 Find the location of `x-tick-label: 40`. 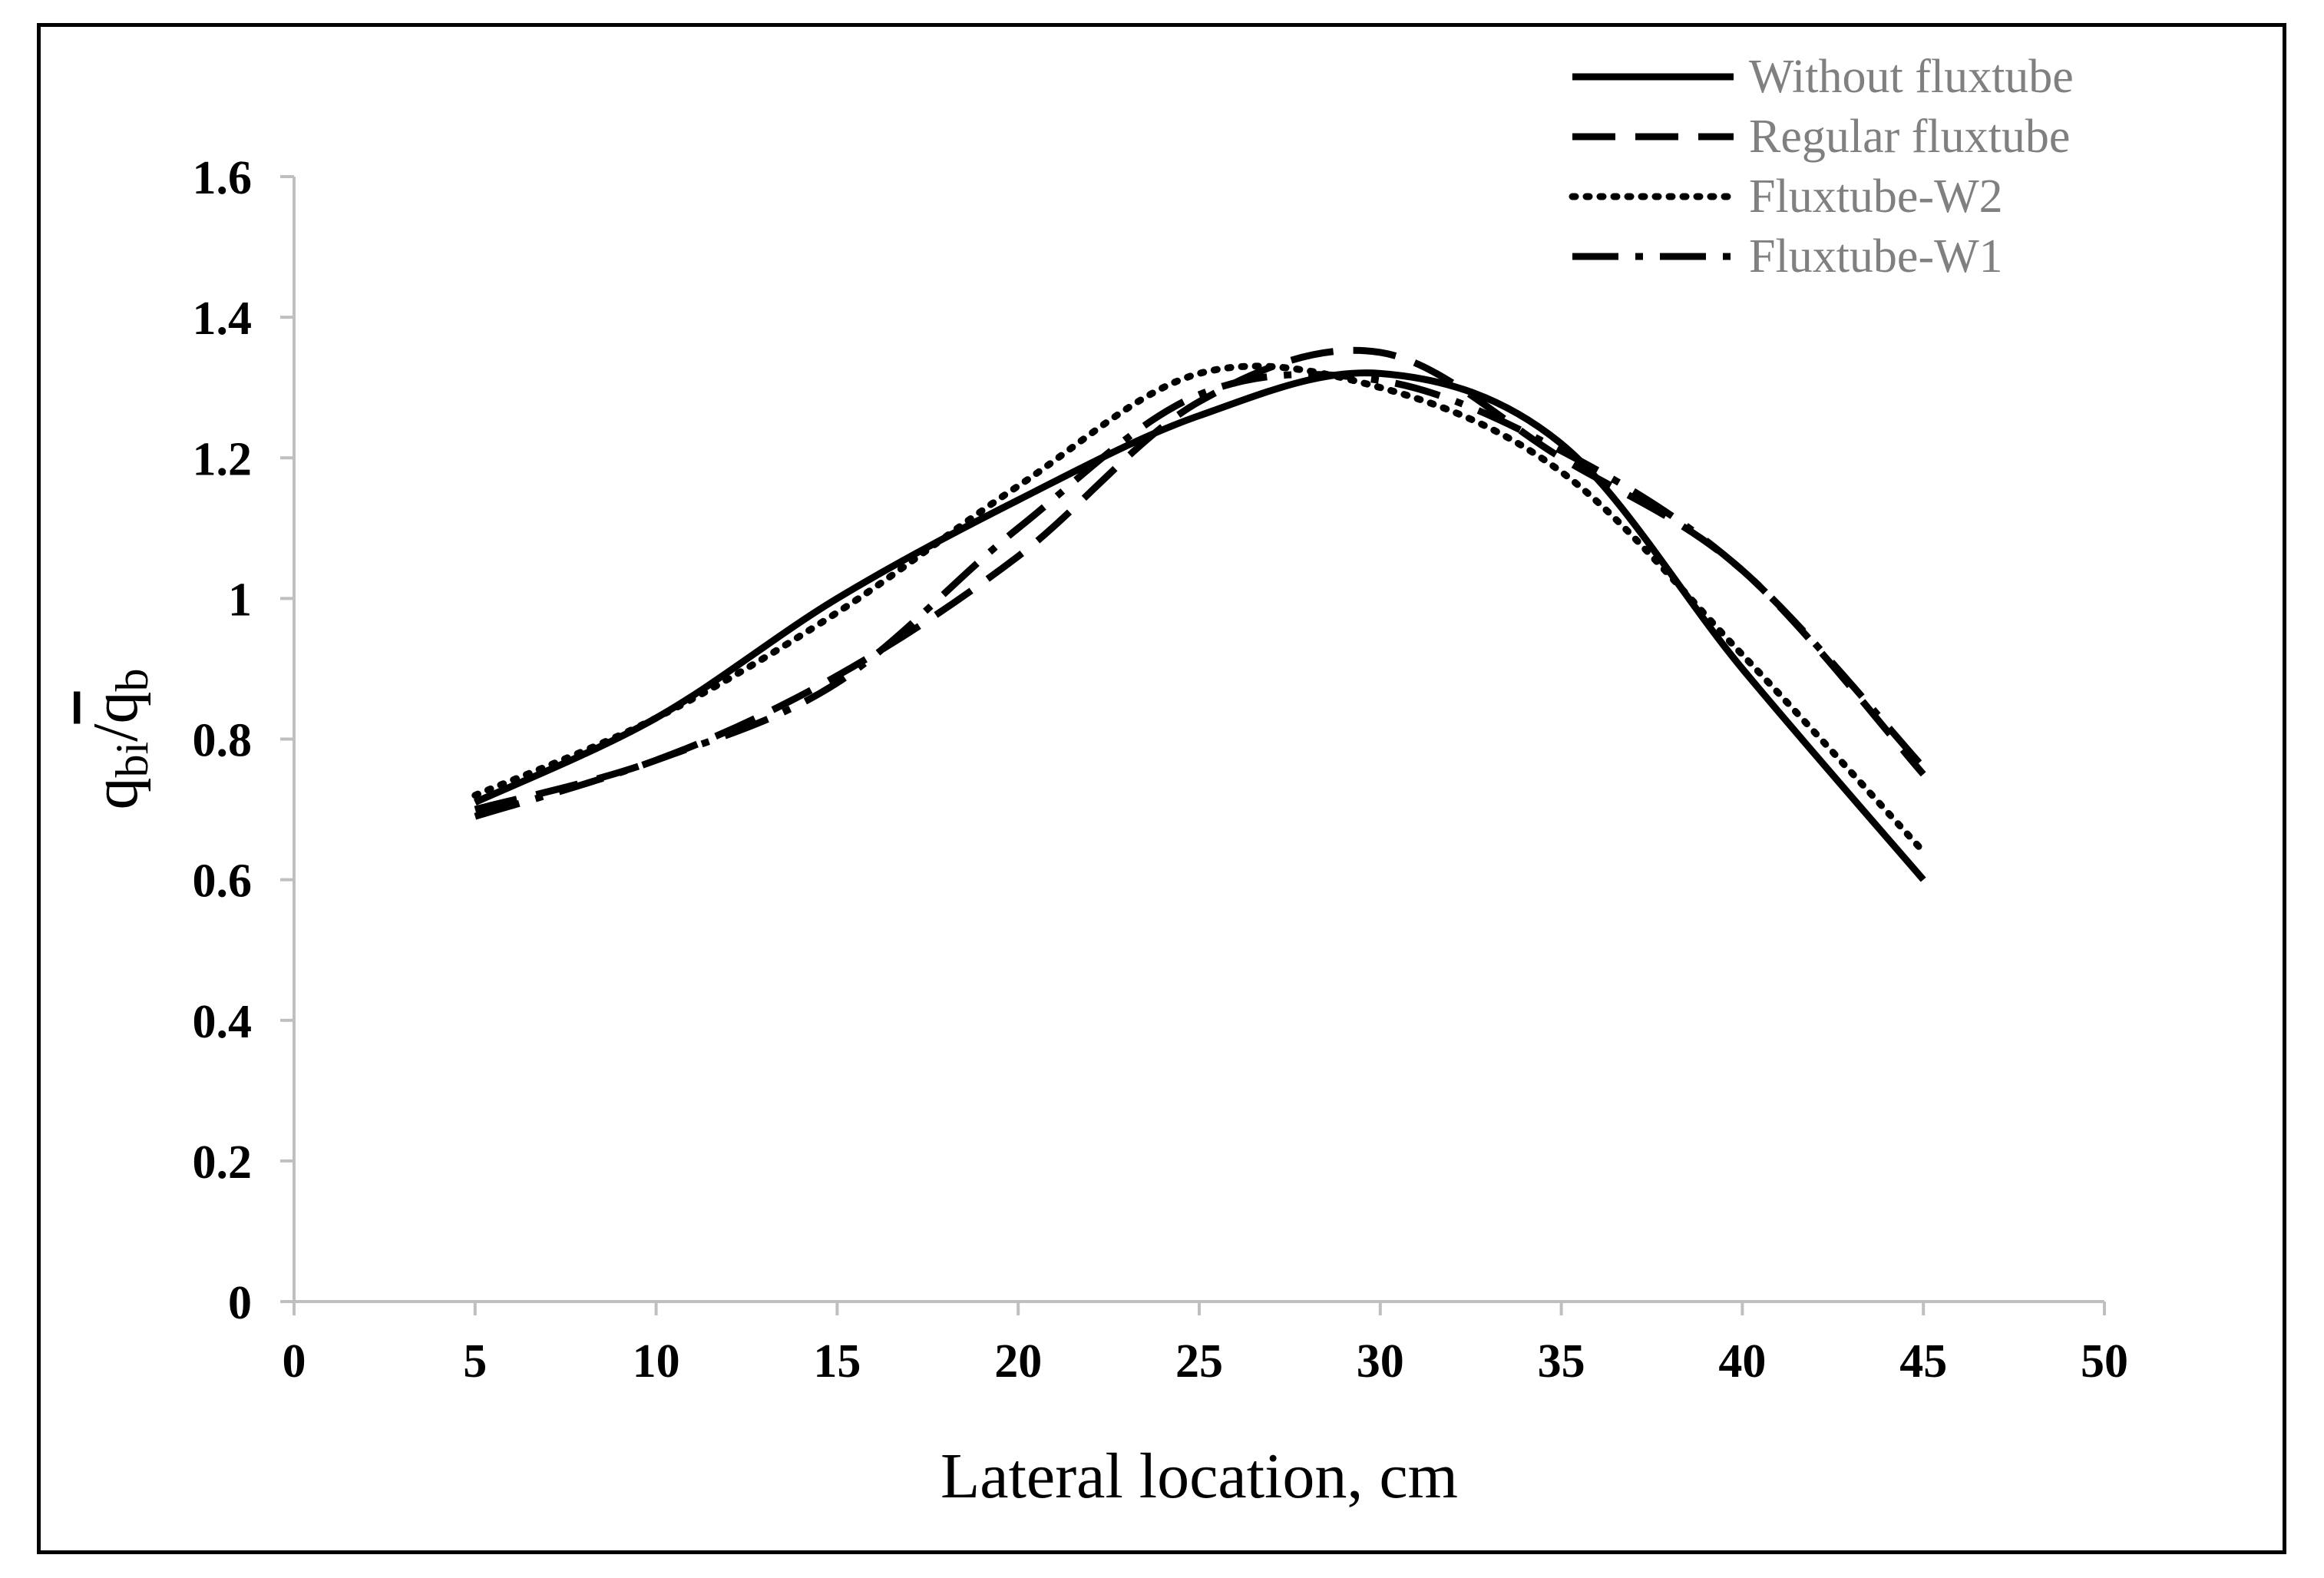

x-tick-label: 40 is located at coordinates (1742, 1361).